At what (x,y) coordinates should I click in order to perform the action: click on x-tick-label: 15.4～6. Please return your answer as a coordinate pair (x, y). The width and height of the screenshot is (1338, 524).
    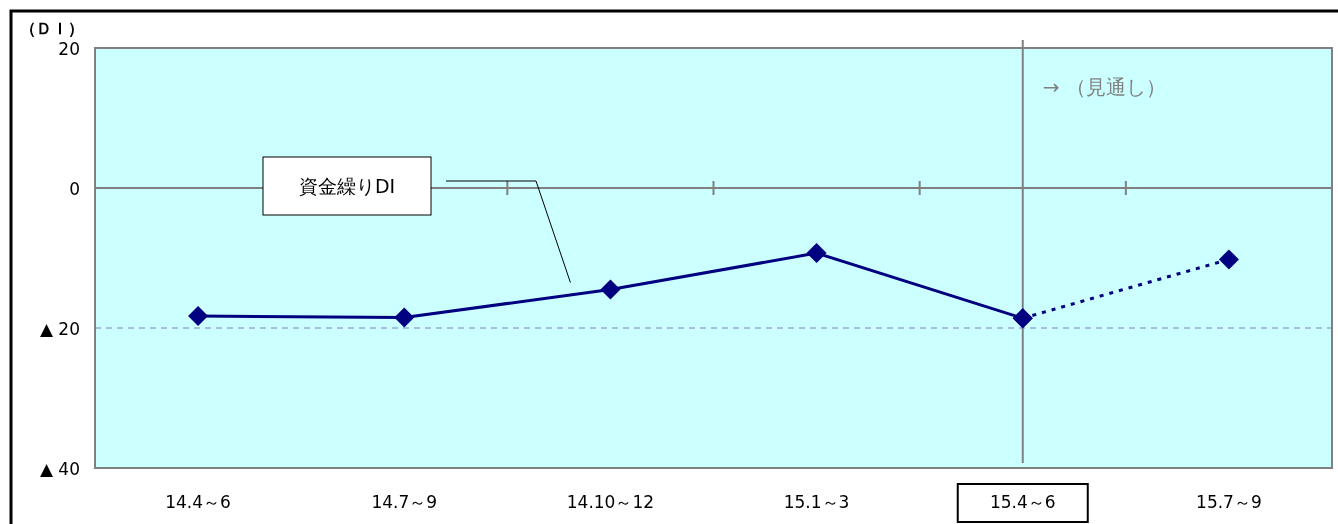
    Looking at the image, I should click on (1022, 502).